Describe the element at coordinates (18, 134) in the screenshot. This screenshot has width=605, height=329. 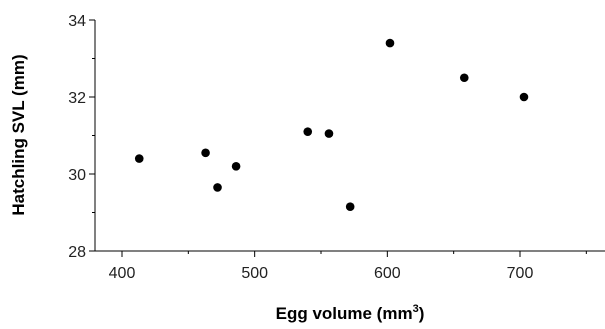
I see `y-axis-title: Hatchling SVL (mm)` at that location.